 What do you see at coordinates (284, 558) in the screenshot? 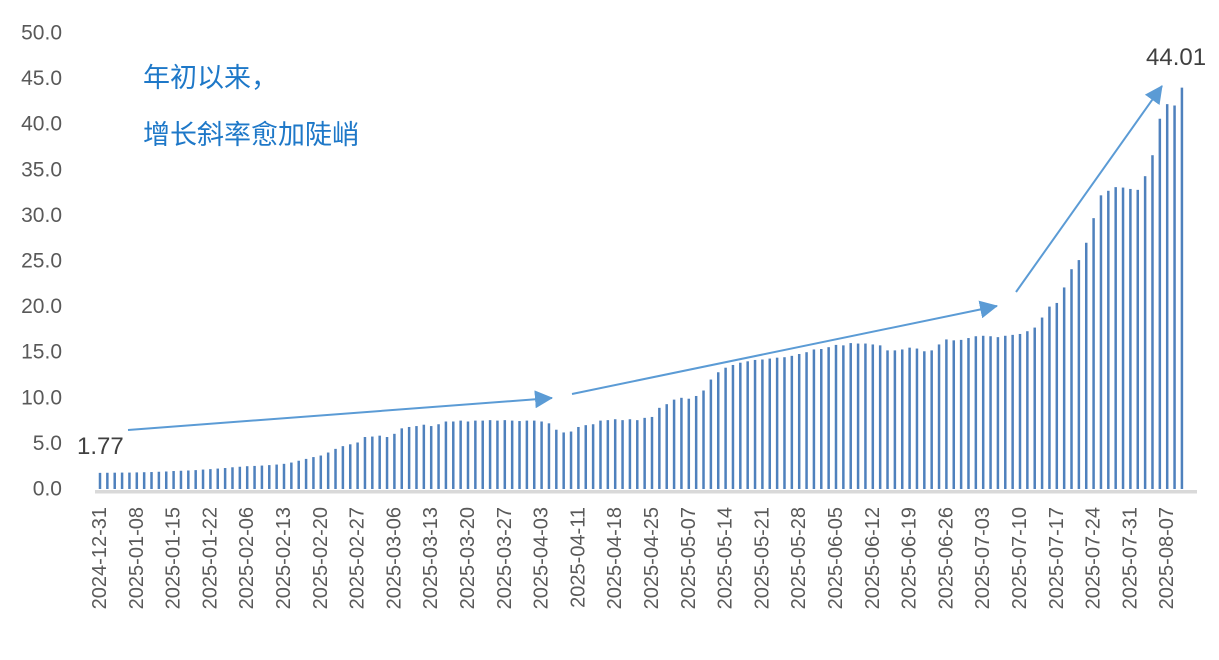
I see `x-tick-label: 2025-02-13` at bounding box center [284, 558].